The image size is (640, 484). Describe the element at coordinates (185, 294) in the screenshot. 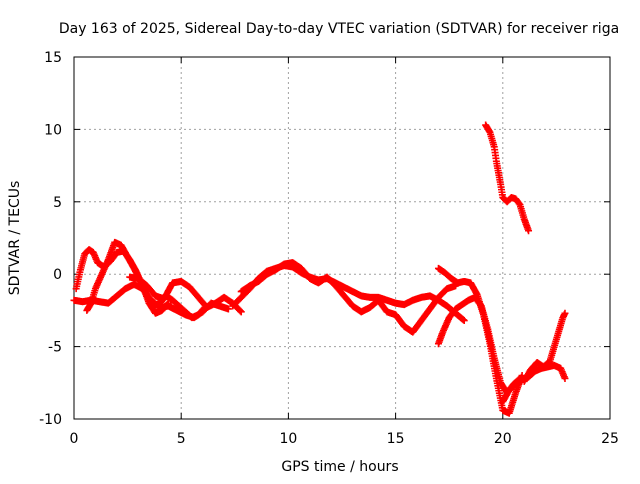

I see `series-track-d` at that location.